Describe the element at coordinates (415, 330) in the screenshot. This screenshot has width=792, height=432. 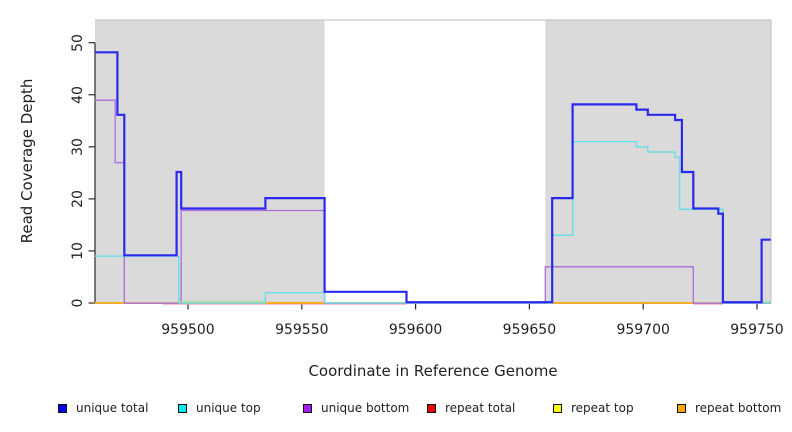
I see `x-tick-label: 959600` at that location.